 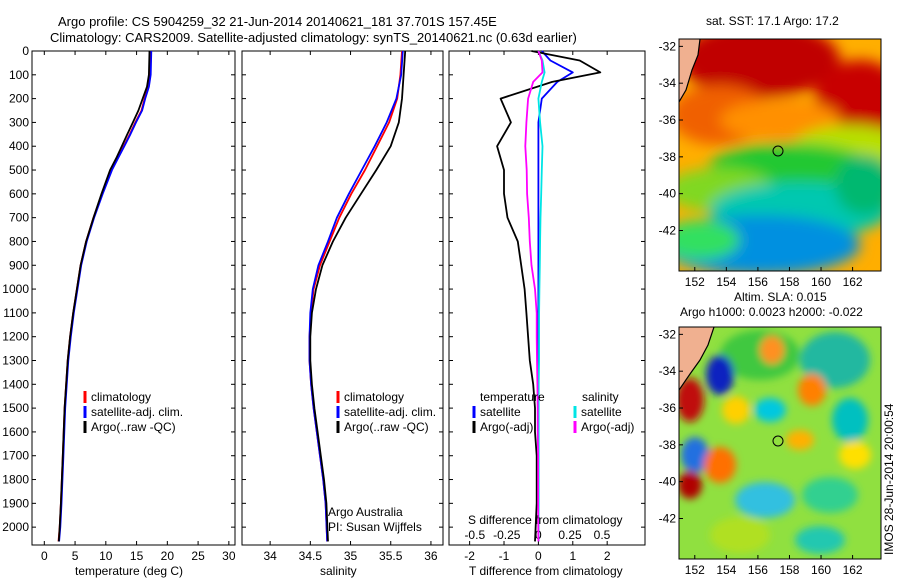 I want to click on series-line-t-argo-adj, so click(x=549, y=296).